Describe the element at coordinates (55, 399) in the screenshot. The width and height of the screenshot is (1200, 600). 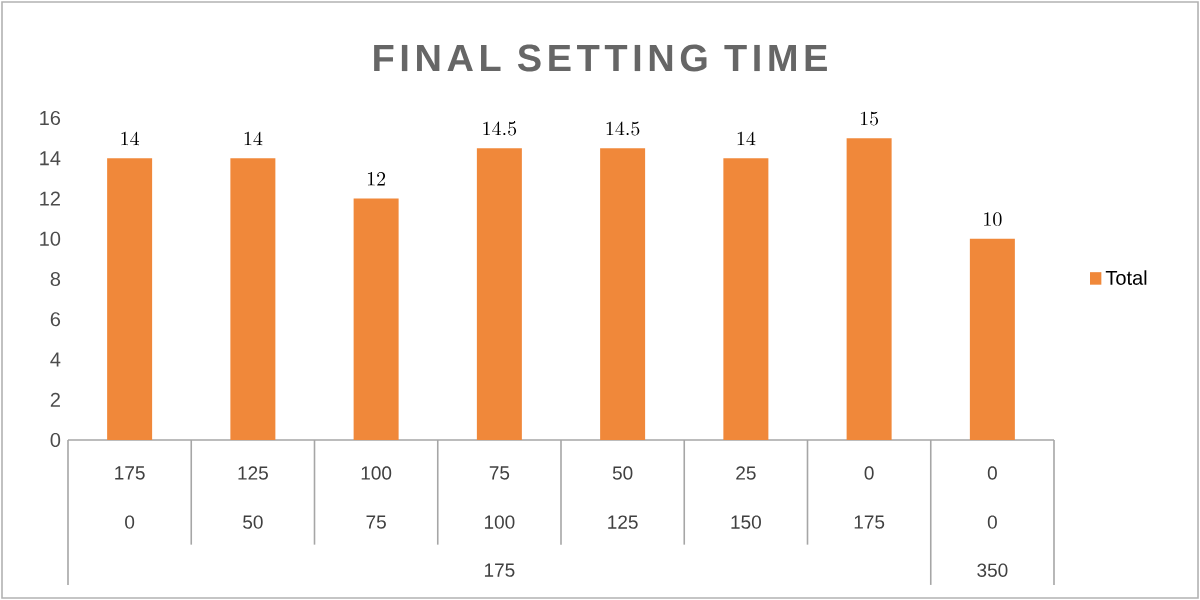
I see `y-tick-label: 2` at that location.